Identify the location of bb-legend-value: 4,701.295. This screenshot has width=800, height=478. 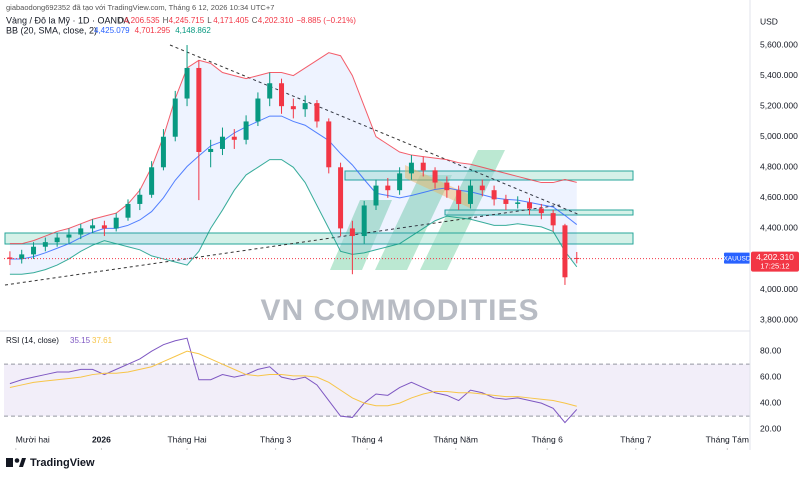
(153, 30).